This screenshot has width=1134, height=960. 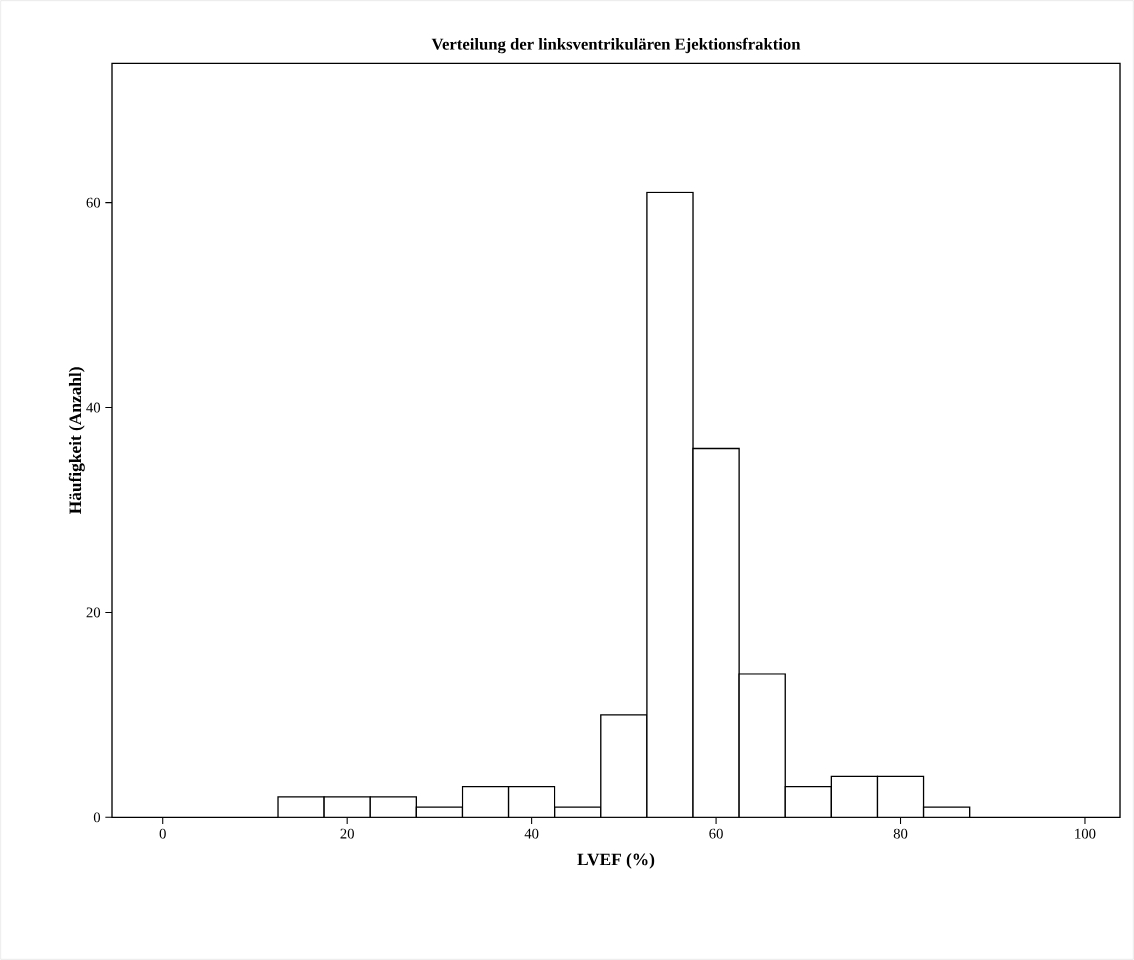 What do you see at coordinates (76, 440) in the screenshot?
I see `y-axis-title: Häufigkeit (Anzahl)` at bounding box center [76, 440].